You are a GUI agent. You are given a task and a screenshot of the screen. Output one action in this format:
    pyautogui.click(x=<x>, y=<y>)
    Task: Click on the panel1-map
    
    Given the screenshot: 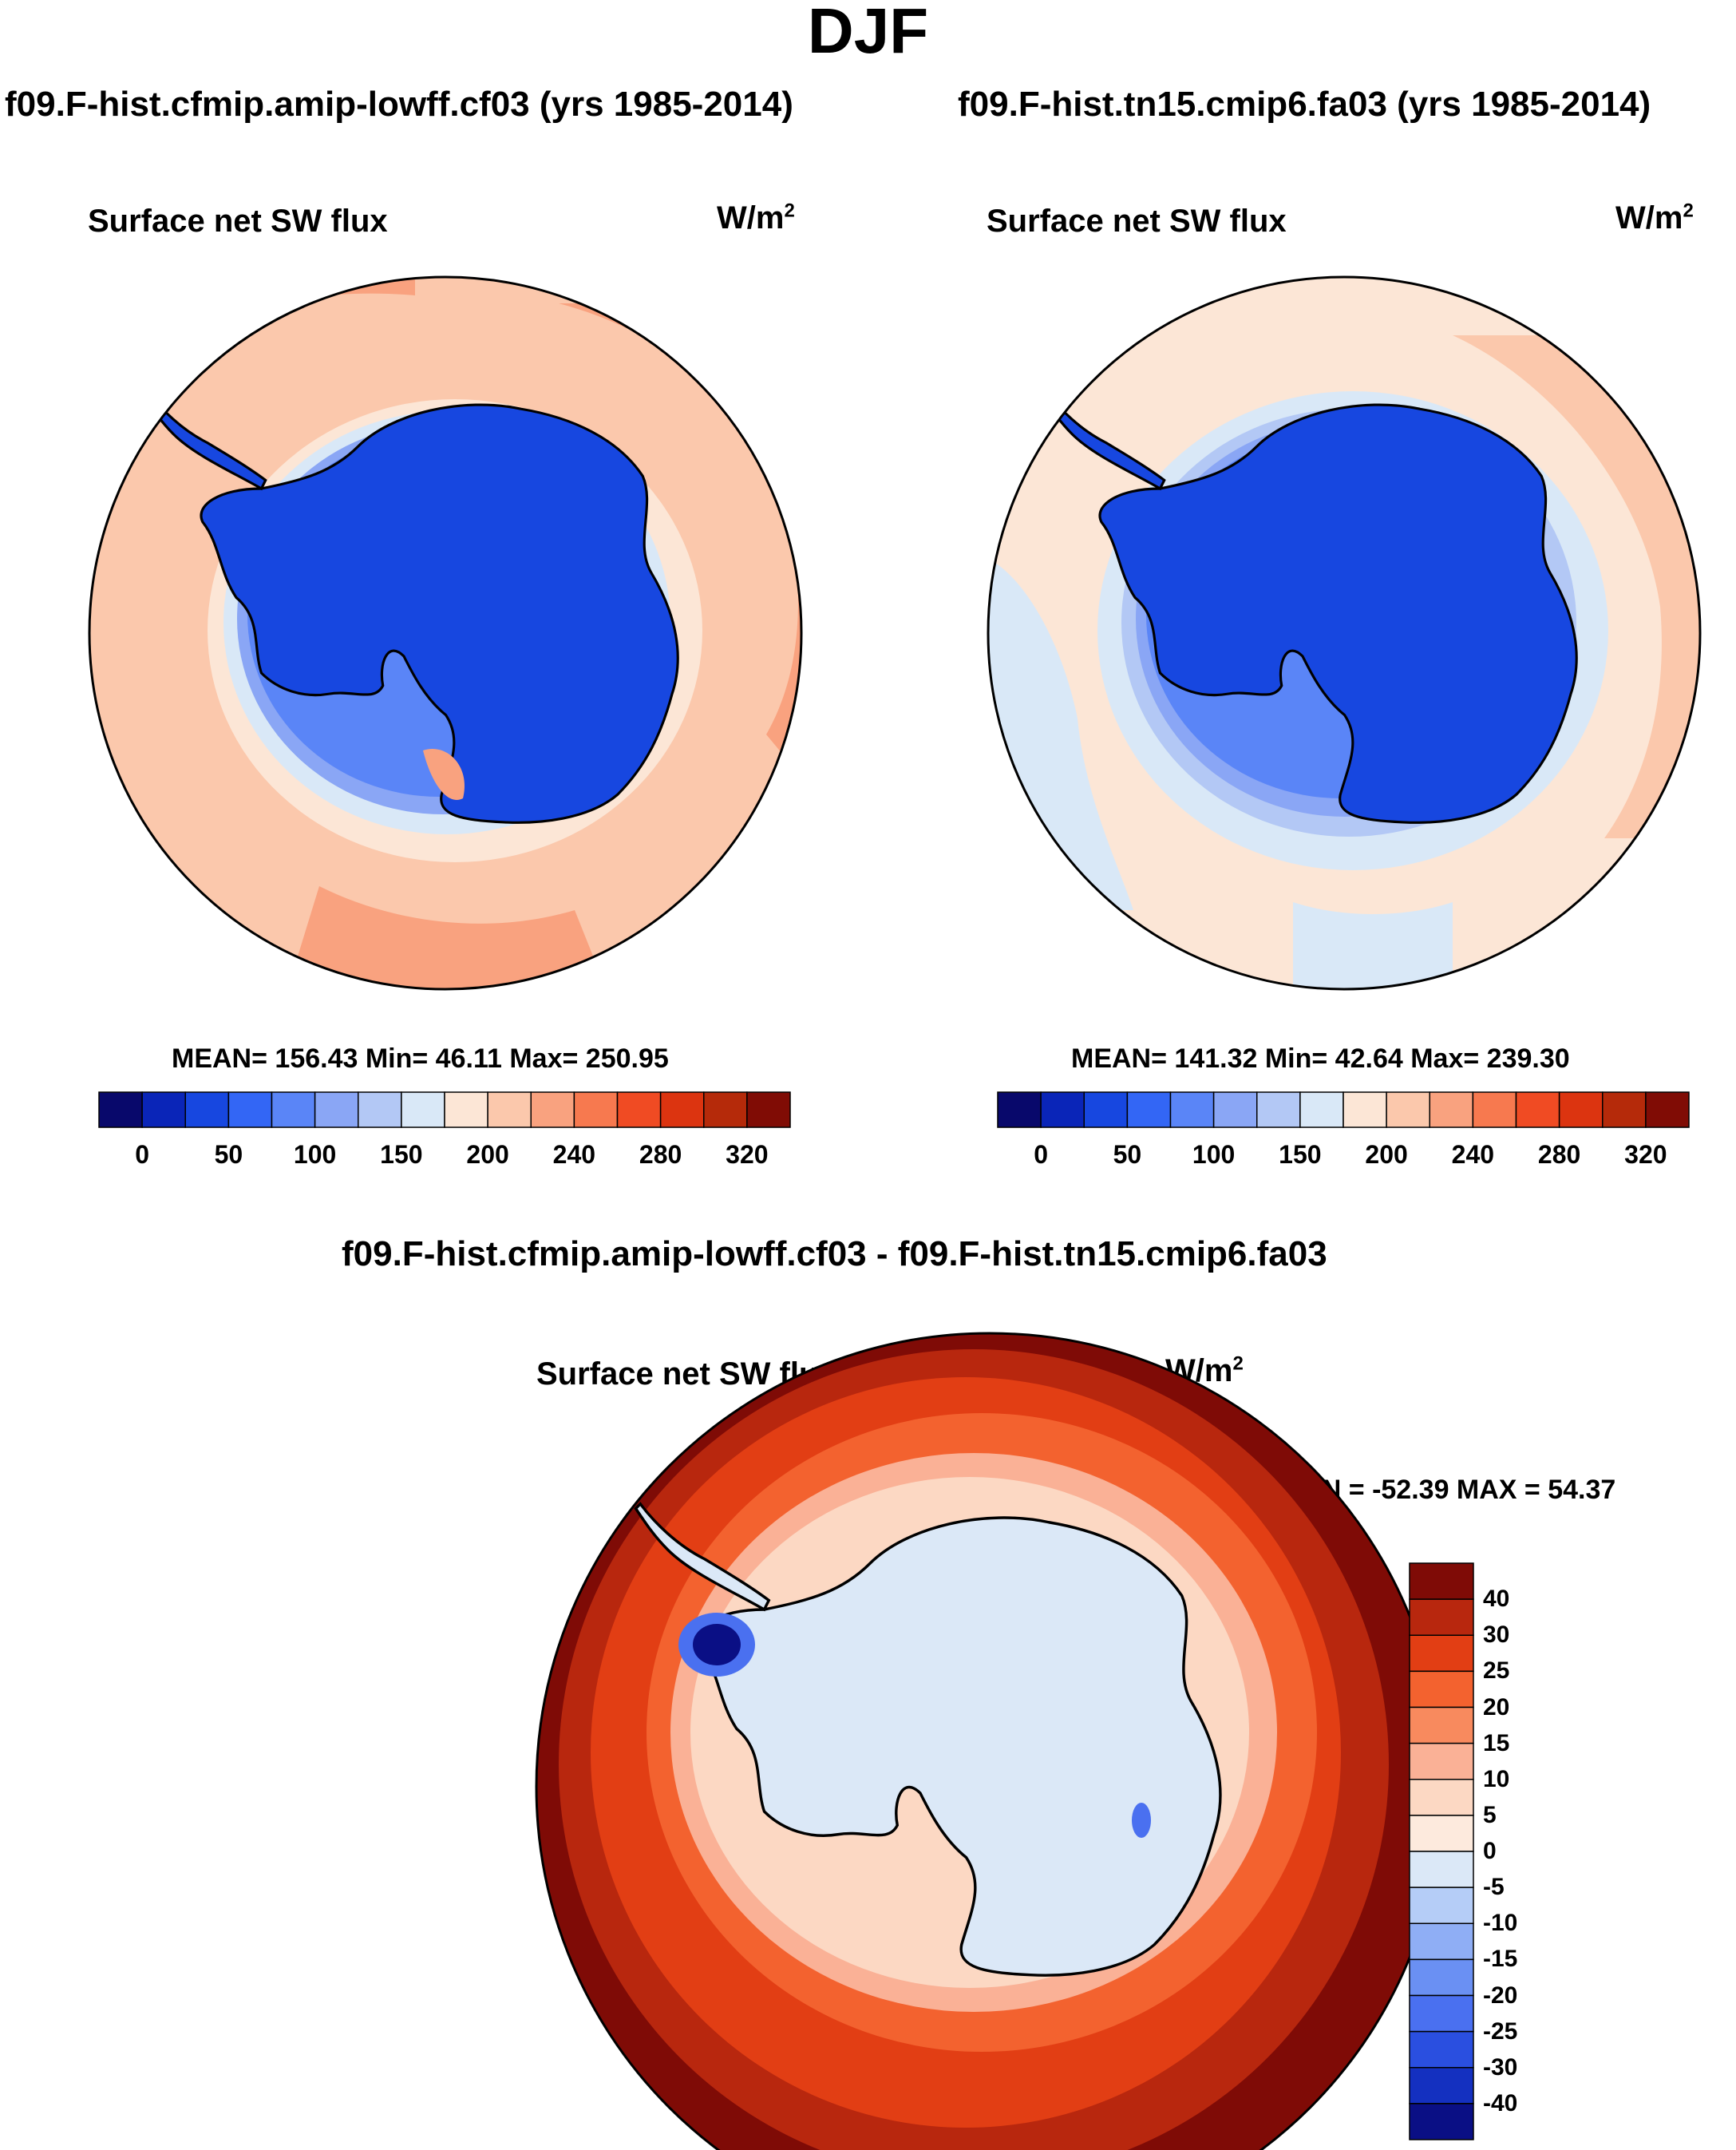 What is the action you would take?
    pyautogui.click(x=445, y=633)
    